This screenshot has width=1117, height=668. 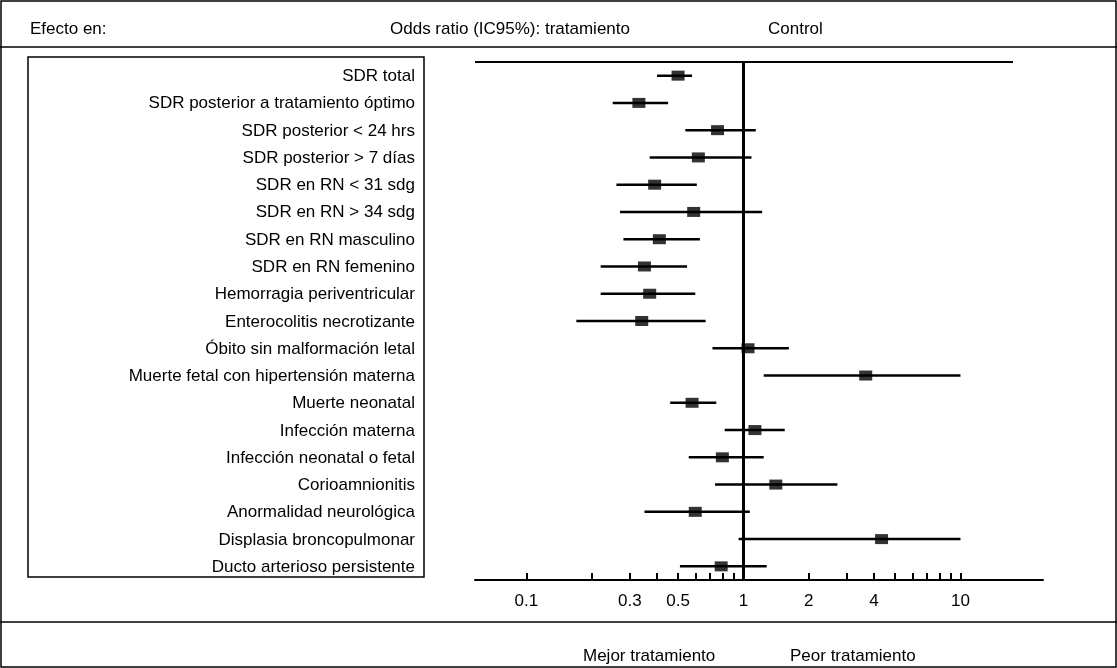 I want to click on y-tick-label: SDR en RN > 34 sdg, so click(x=335, y=212).